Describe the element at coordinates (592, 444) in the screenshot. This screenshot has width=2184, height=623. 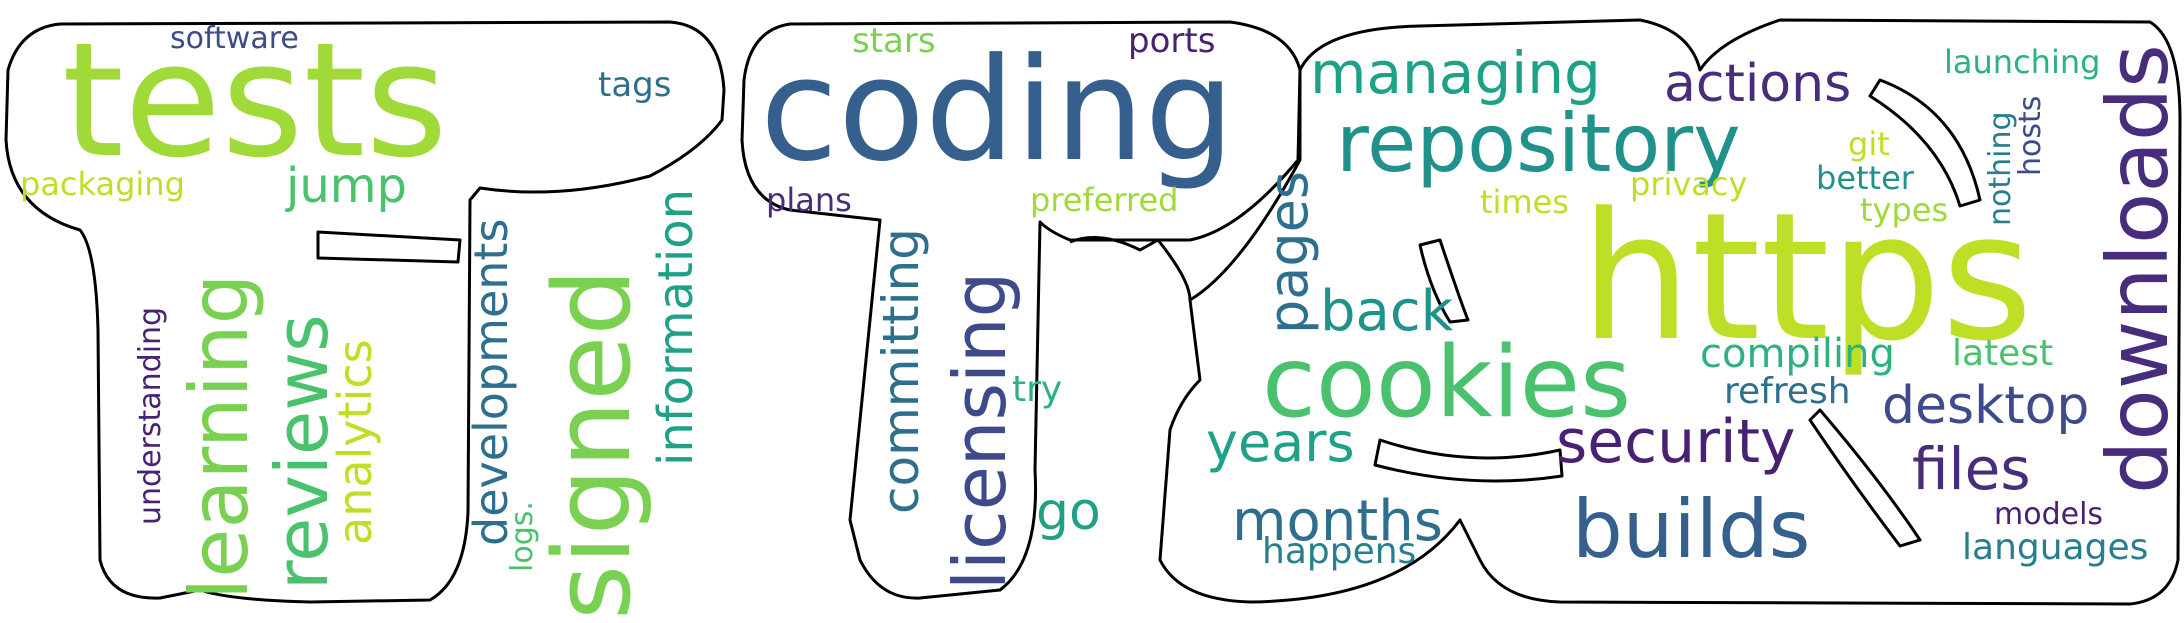
I see `word-signed: signed` at that location.